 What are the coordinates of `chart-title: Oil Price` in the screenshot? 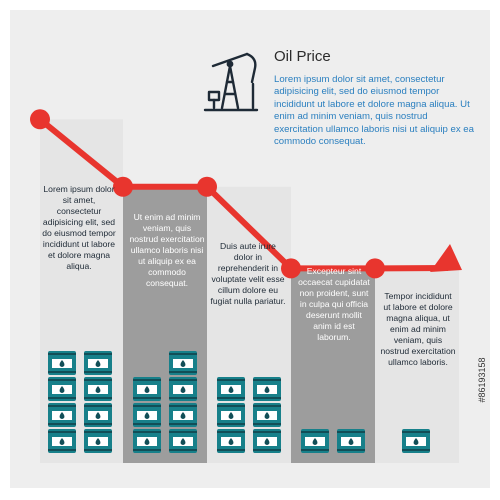 It's located at (302, 56).